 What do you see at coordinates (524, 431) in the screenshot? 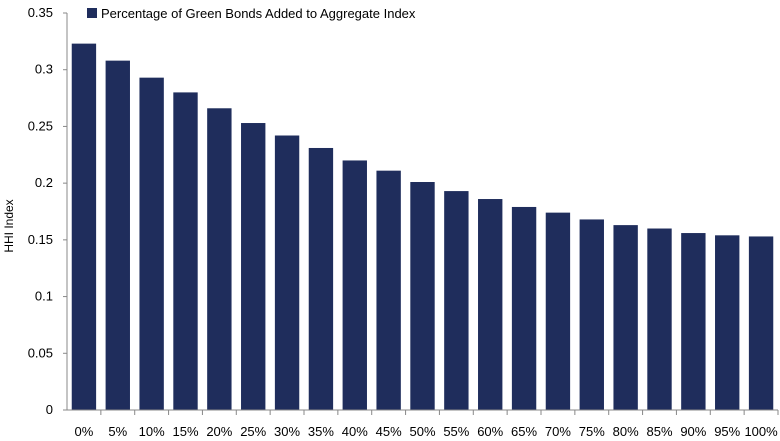
I see `x-tick-label: 65%` at bounding box center [524, 431].